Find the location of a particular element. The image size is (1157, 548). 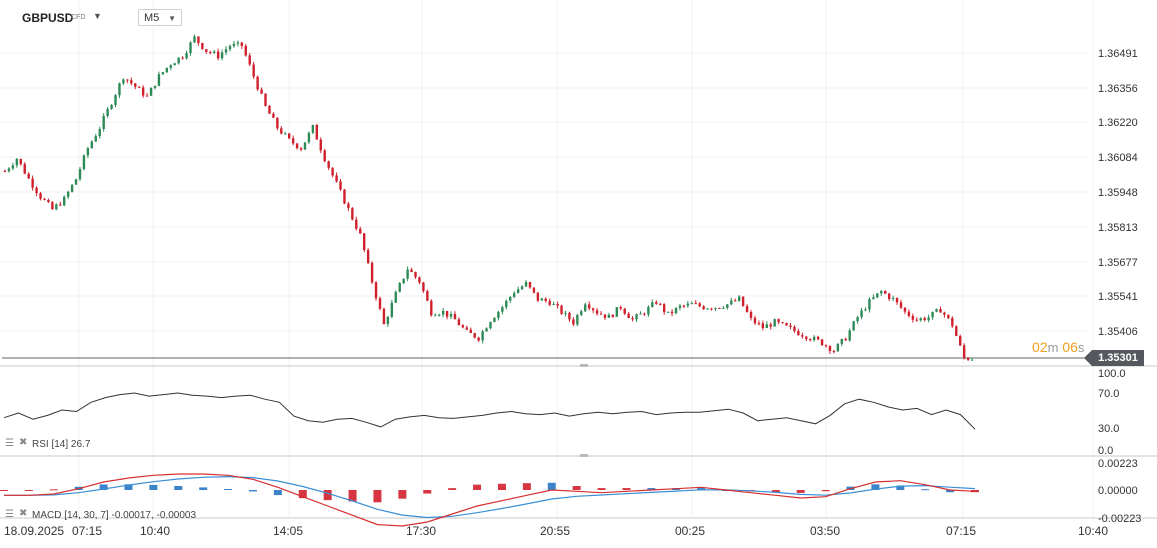

countdown-minutes: 02 is located at coordinates (1040, 347).